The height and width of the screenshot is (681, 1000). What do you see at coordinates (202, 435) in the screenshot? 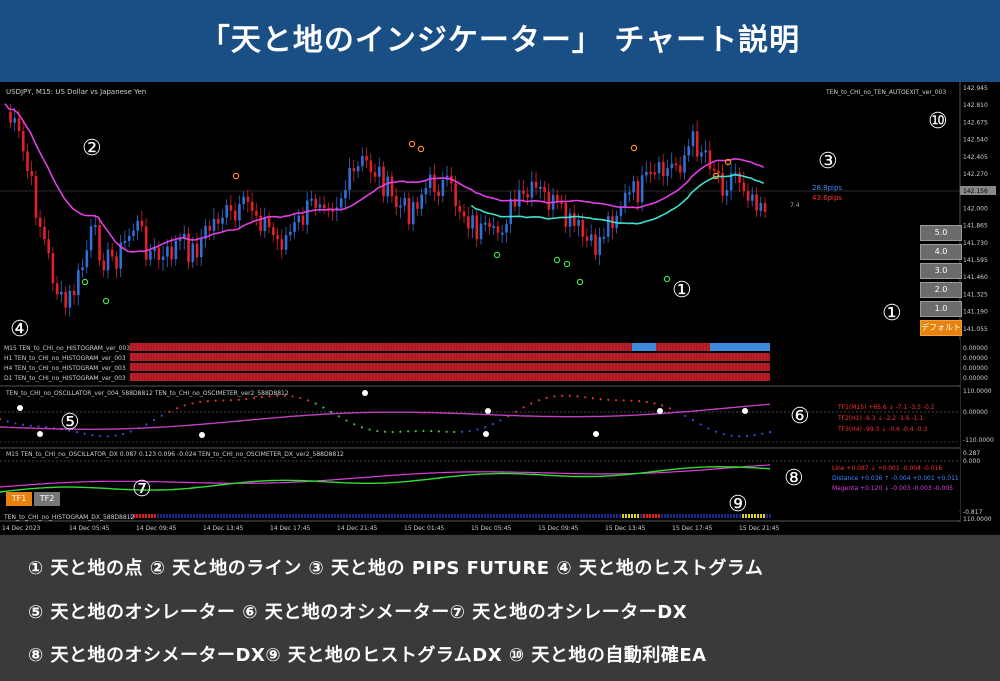
I see `oscillator-point` at bounding box center [202, 435].